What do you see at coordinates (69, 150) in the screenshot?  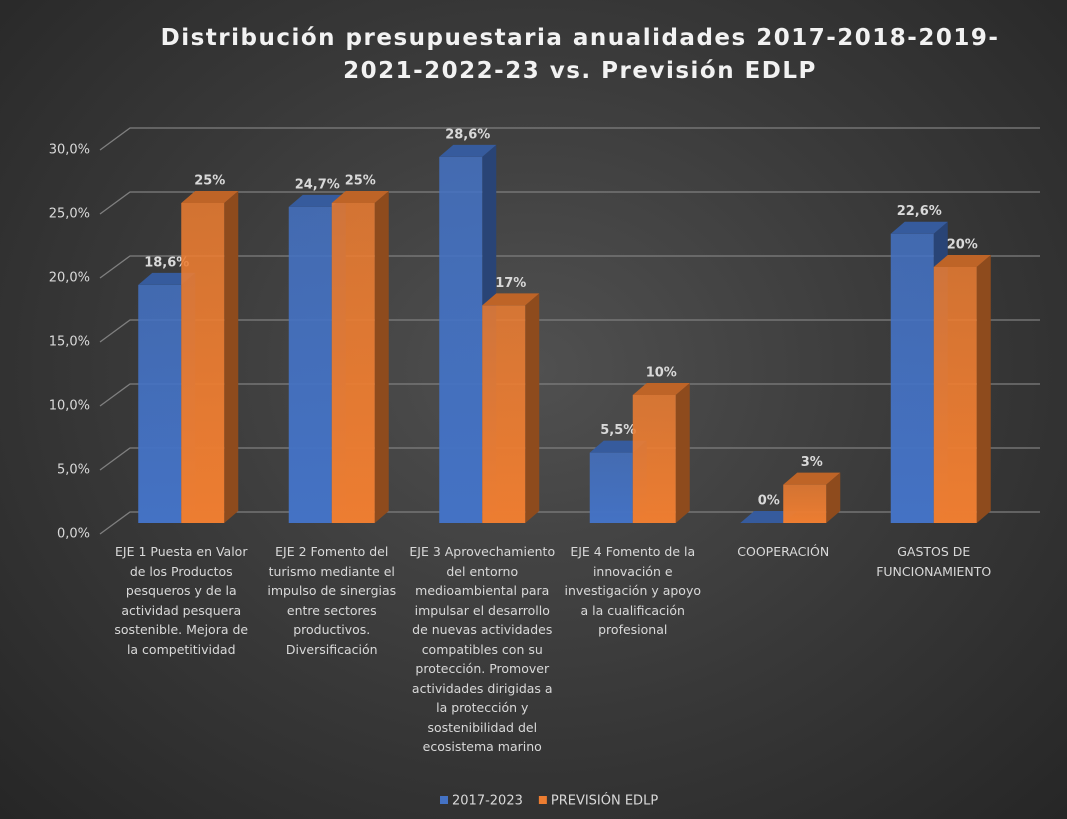 I see `y-tick-label: 30,0%` at bounding box center [69, 150].